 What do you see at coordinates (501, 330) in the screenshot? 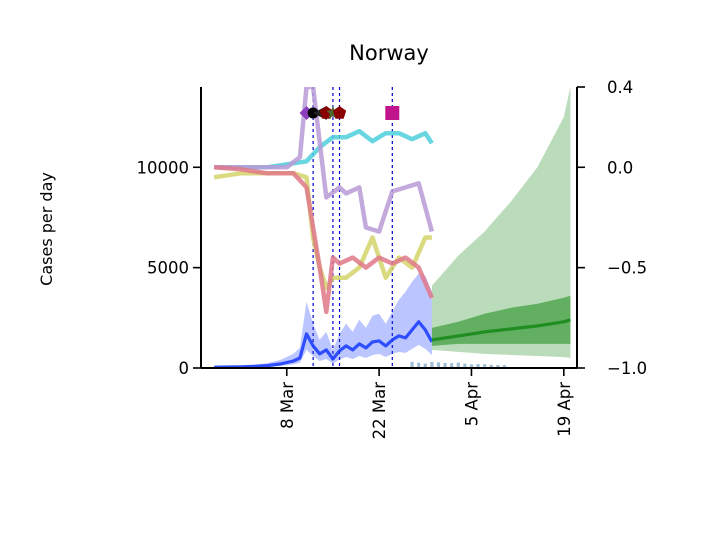
I see `forecast-line` at bounding box center [501, 330].